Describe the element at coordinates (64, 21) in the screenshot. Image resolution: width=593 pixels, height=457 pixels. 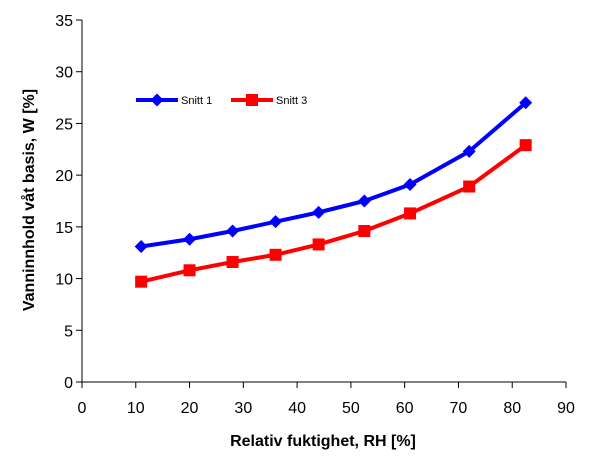
I see `y-tick-label: 35` at that location.